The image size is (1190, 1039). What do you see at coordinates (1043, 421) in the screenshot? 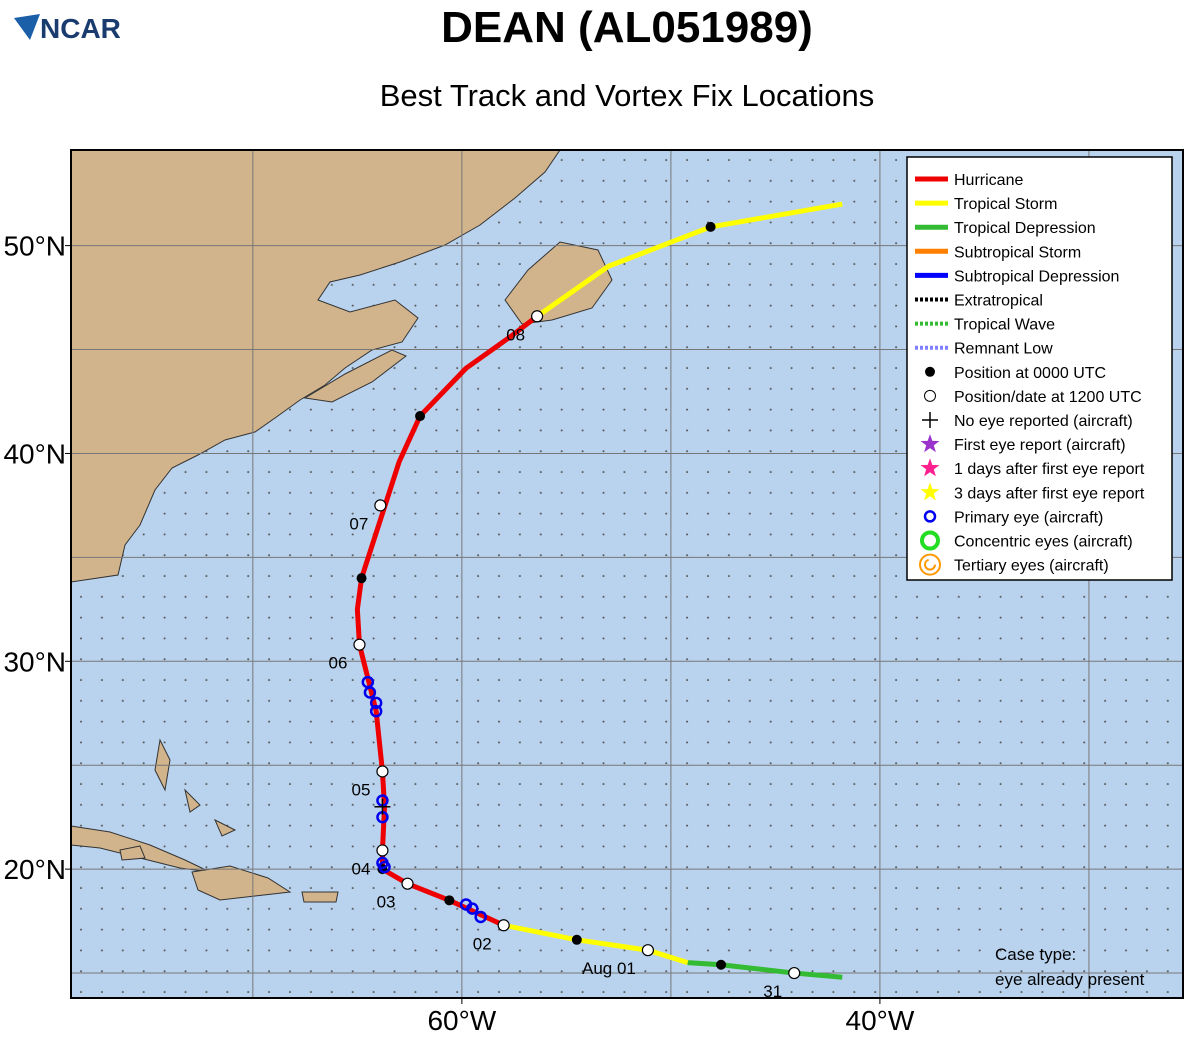
I see `legend-label: No eye reported (aircraft)` at bounding box center [1043, 421].